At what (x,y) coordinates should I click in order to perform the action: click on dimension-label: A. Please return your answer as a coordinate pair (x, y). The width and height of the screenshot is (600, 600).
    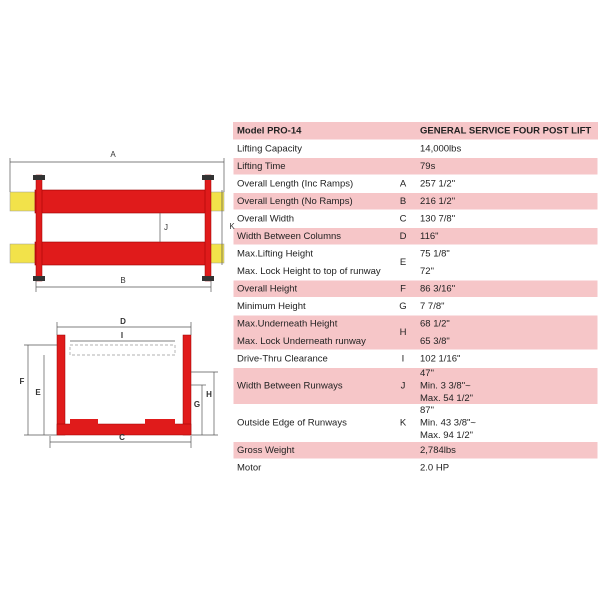
    Looking at the image, I should click on (113, 154).